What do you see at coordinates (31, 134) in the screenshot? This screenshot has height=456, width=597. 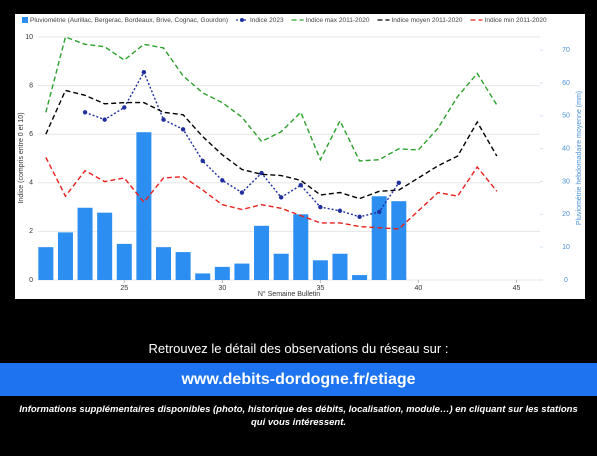 I see `y-tick-label: 6` at bounding box center [31, 134].